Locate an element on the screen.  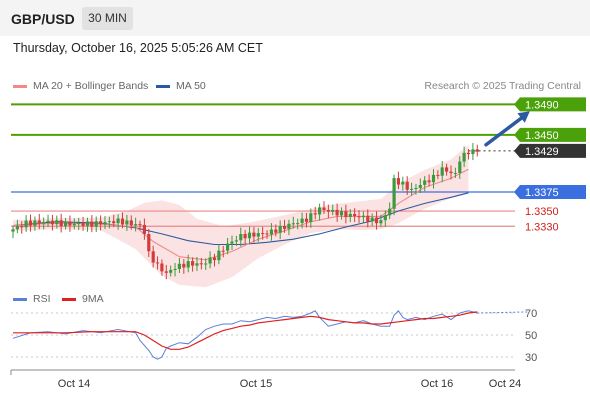
timeframe-button: 30 MIN is located at coordinates (107, 18).